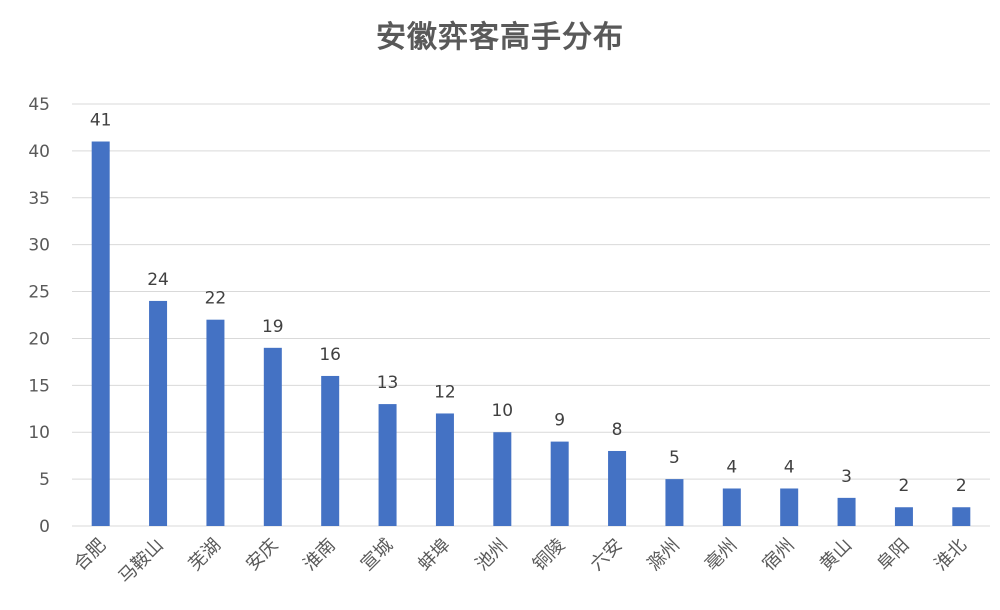 This screenshot has width=1000, height=610. What do you see at coordinates (39, 386) in the screenshot?
I see `y-tick-label: 15` at bounding box center [39, 386].